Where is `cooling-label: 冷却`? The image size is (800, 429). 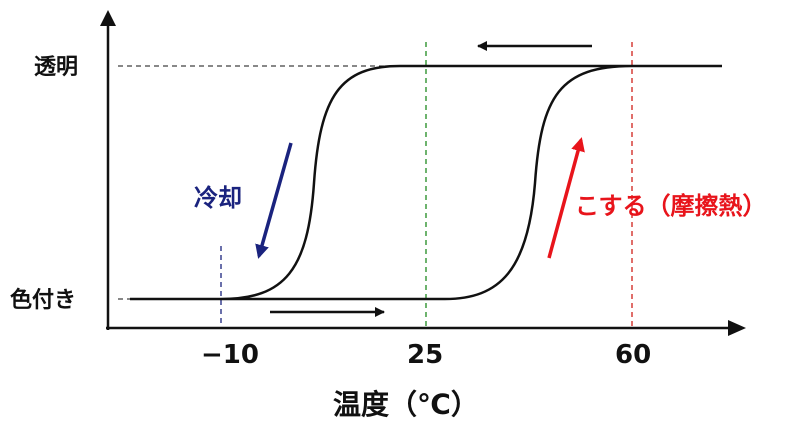 cooling-label: 冷却 is located at coordinates (218, 198).